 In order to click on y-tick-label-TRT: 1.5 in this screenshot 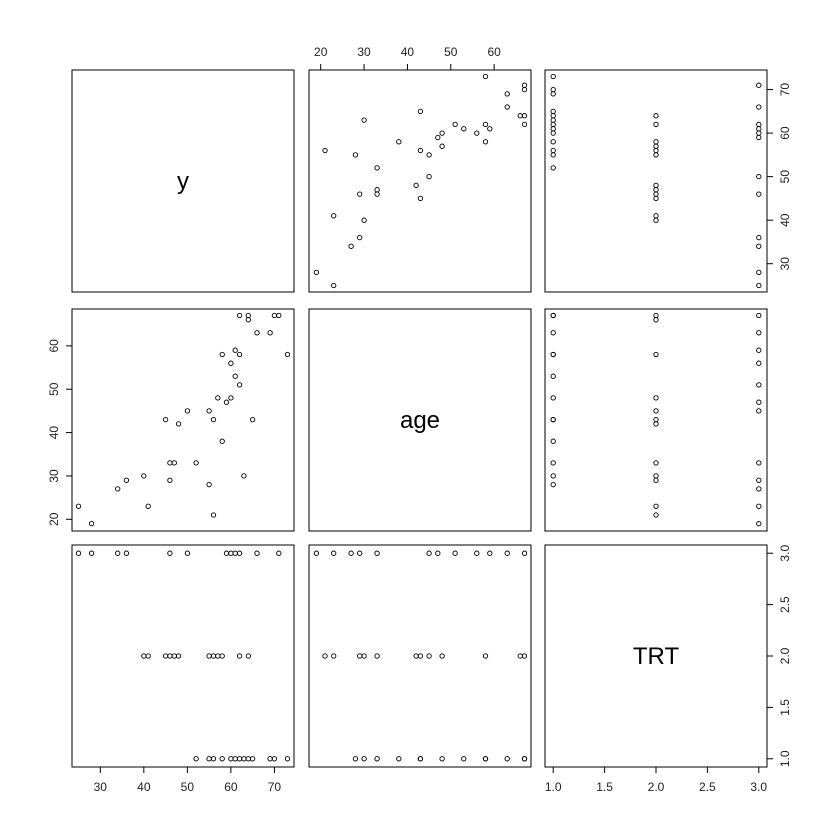, I will do `click(785, 707)`.